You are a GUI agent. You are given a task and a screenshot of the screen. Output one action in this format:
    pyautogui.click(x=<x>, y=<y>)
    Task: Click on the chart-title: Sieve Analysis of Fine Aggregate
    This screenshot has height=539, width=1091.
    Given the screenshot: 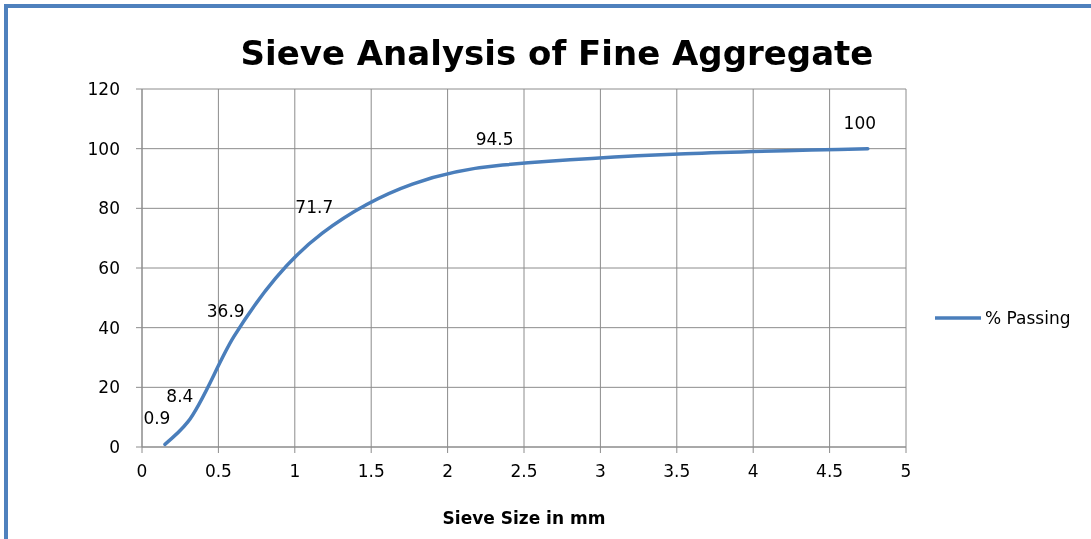 What is the action you would take?
    pyautogui.click(x=557, y=53)
    